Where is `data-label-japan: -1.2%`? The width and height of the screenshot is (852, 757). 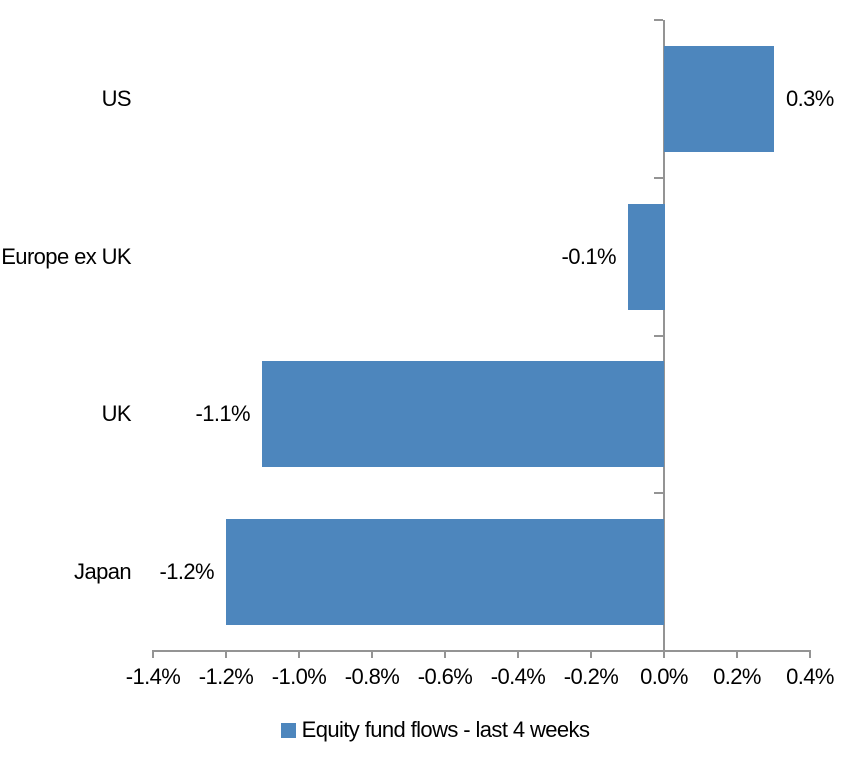 data-label-japan: -1.2% is located at coordinates (187, 571).